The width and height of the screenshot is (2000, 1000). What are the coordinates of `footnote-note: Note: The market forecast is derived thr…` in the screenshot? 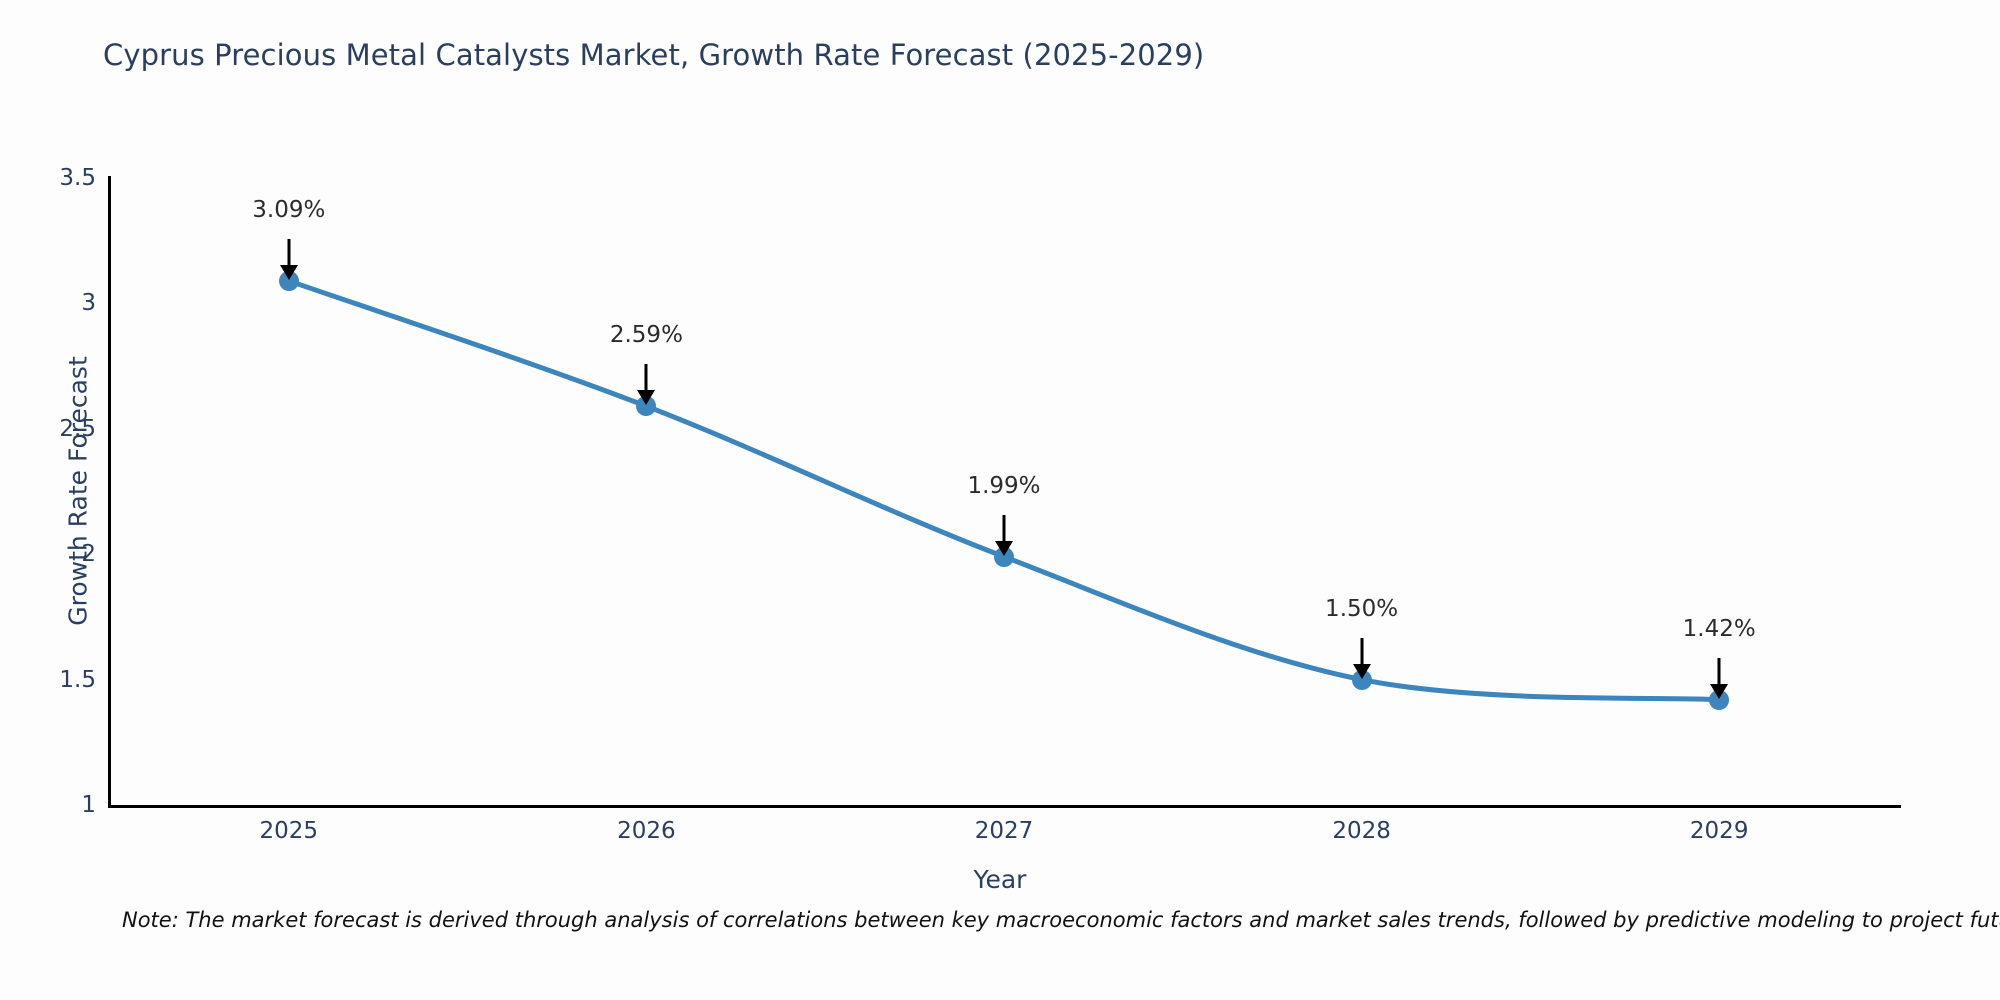 It's located at (1061, 920).